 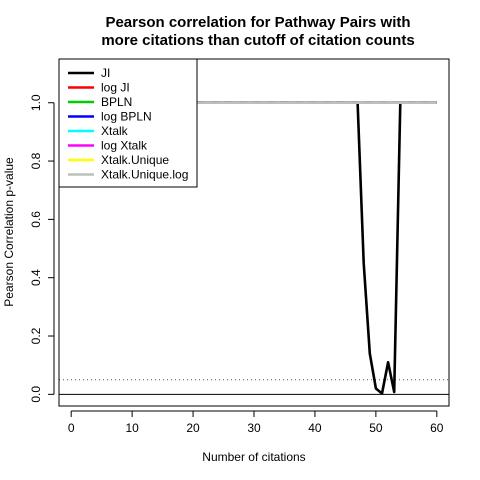 I want to click on y-tick-label: 0.0, so click(x=36, y=394).